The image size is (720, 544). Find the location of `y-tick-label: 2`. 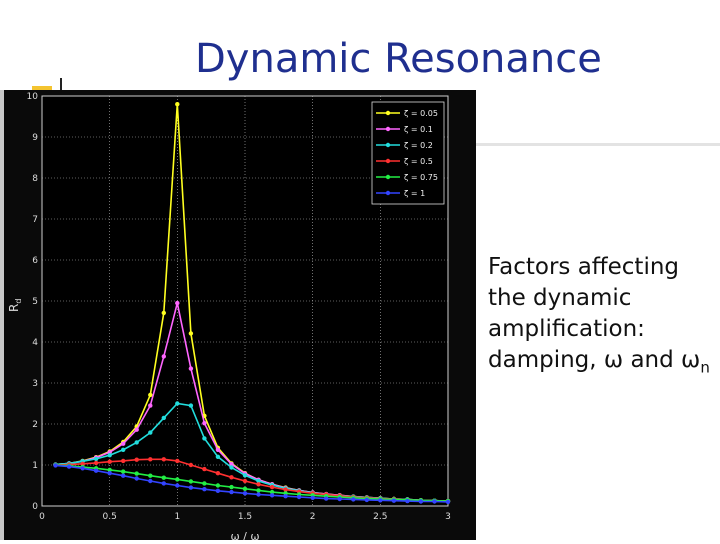

y-tick-label: 2 is located at coordinates (35, 425).